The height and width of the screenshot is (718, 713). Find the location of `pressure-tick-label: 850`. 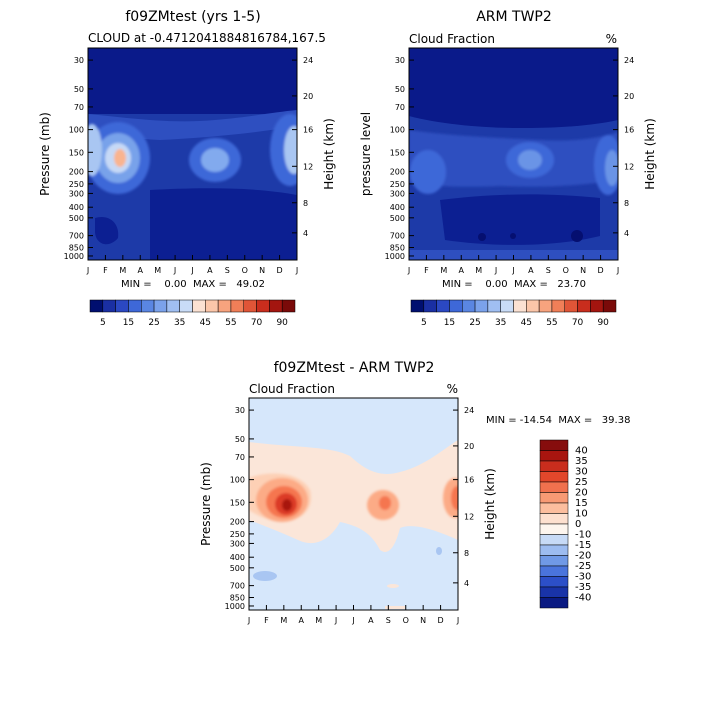

pressure-tick-label: 850 is located at coordinates (76, 247).